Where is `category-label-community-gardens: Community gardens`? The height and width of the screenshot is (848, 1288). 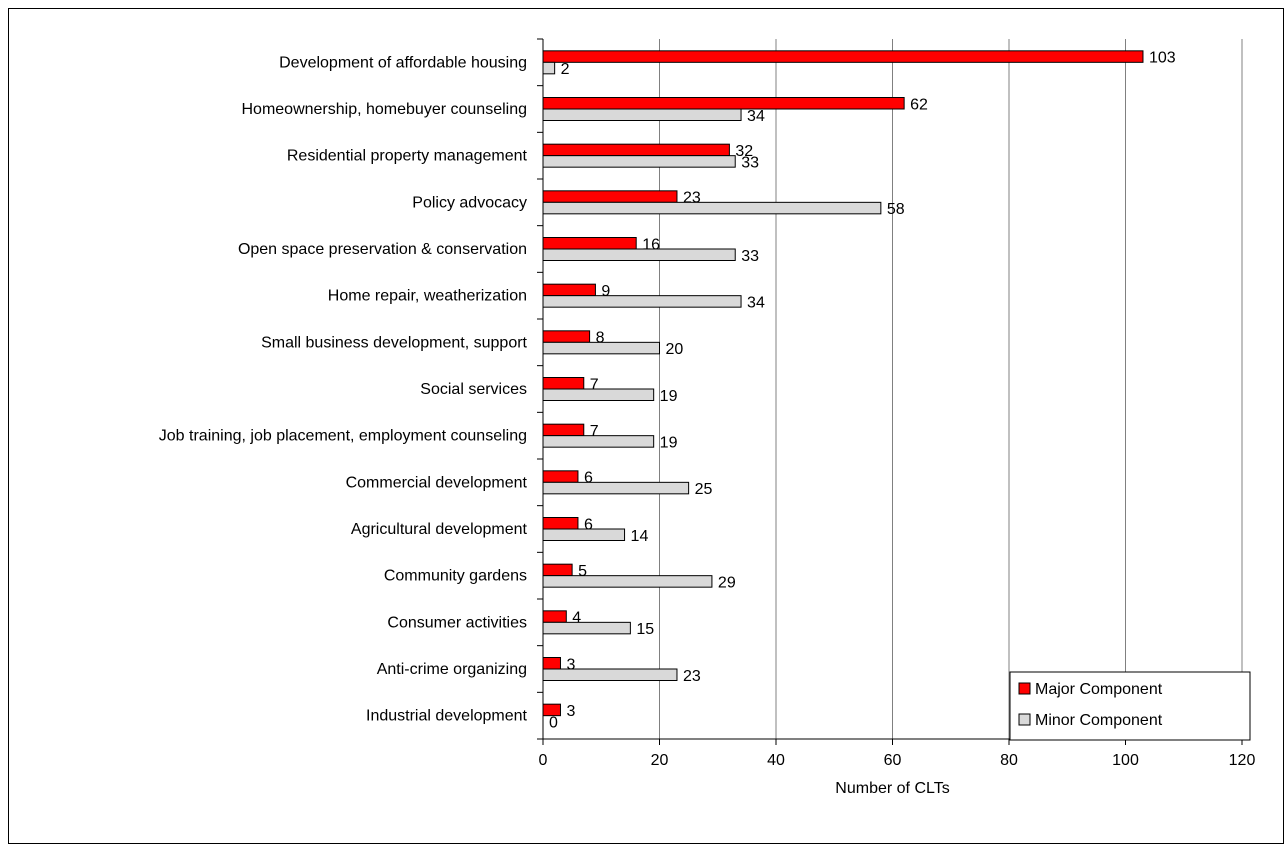 category-label-community-gardens: Community gardens is located at coordinates (455, 576).